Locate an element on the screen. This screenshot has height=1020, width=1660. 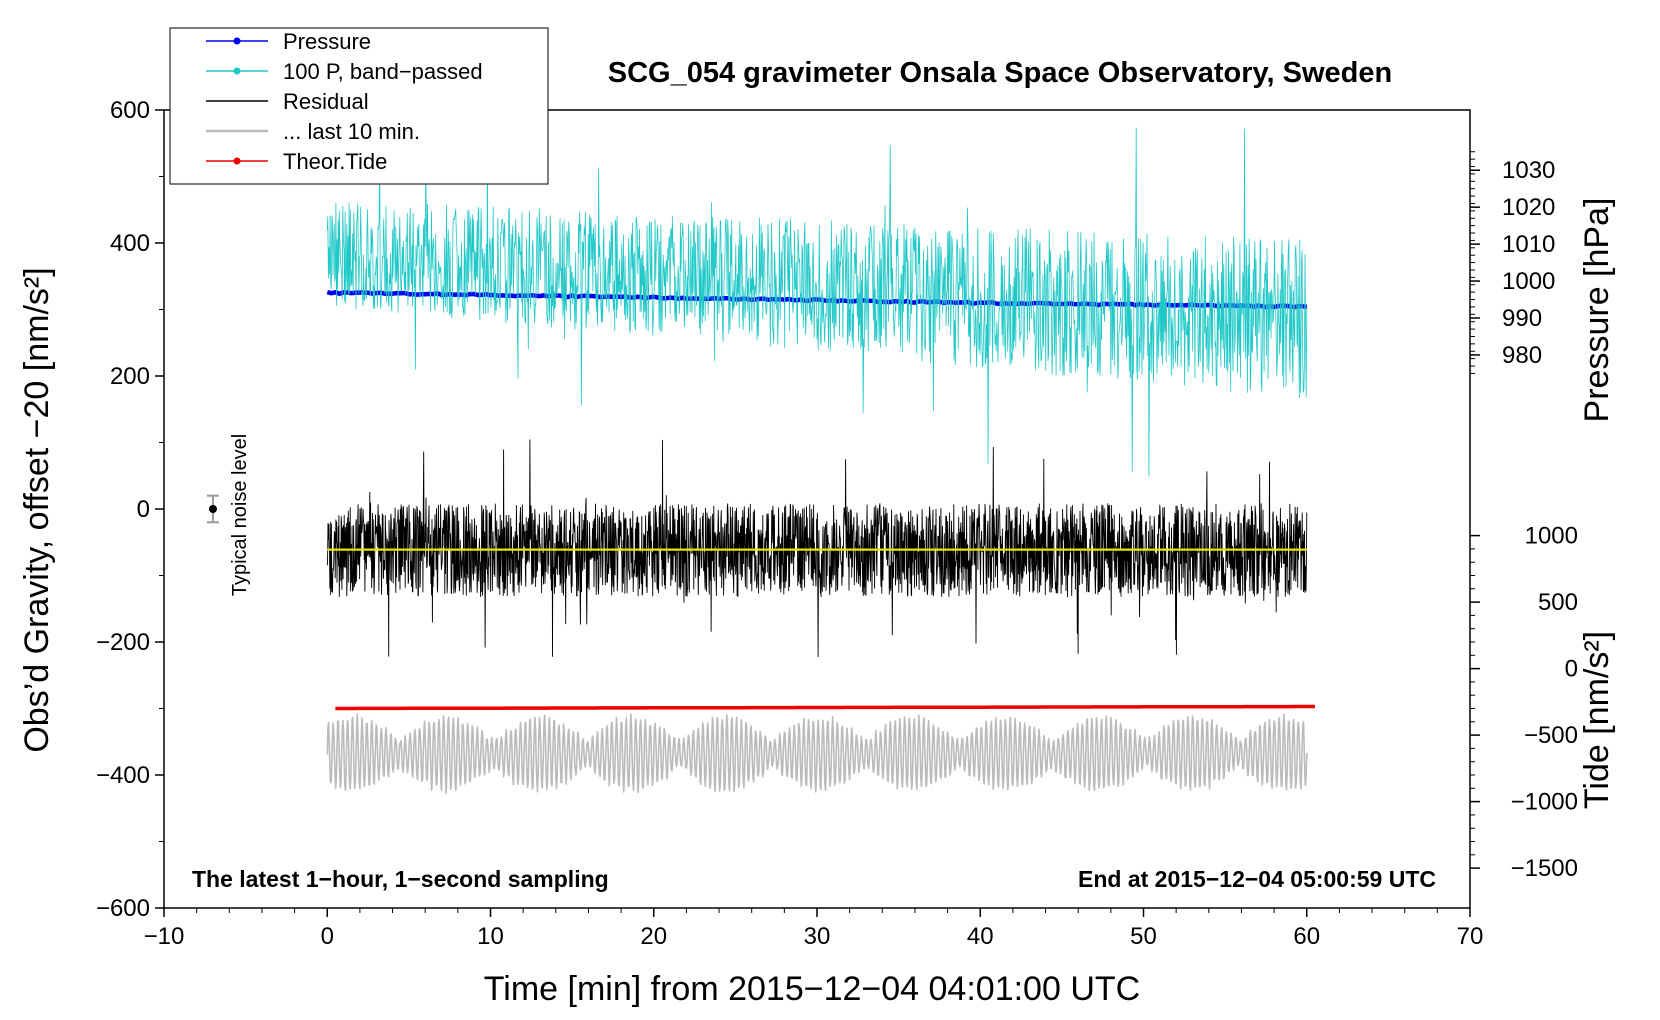
legend-label-residual: Residual is located at coordinates (326, 101).